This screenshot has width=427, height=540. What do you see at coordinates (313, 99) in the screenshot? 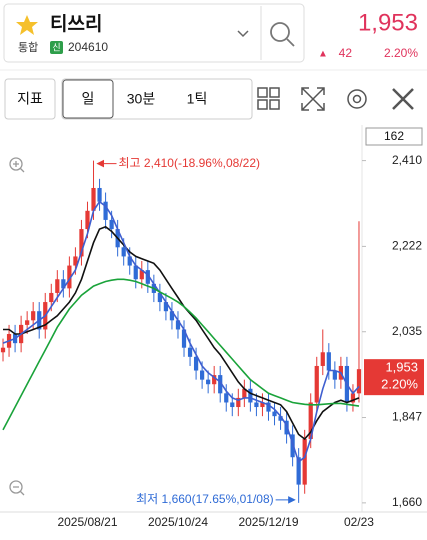
I see `expand-icon` at bounding box center [313, 99].